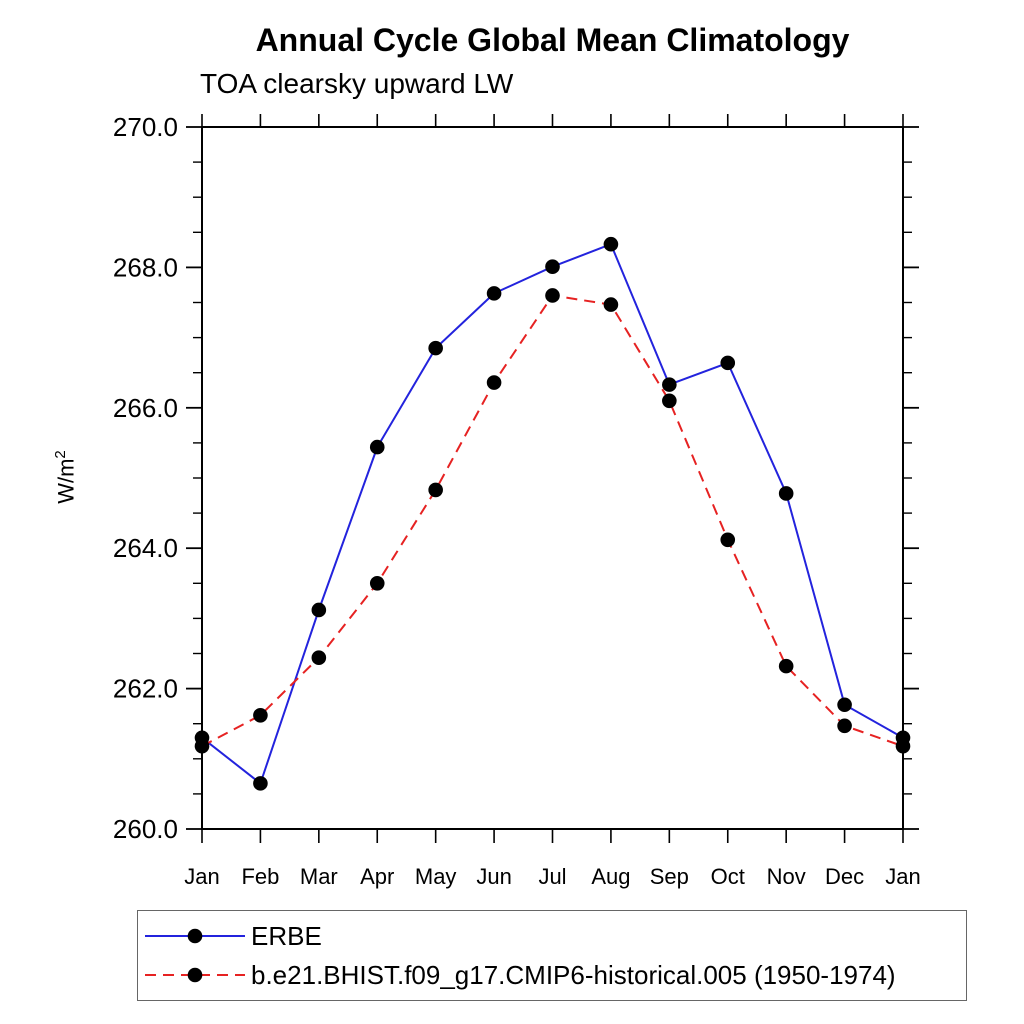  Describe the element at coordinates (552, 876) in the screenshot. I see `x-tick-label: Jul` at that location.